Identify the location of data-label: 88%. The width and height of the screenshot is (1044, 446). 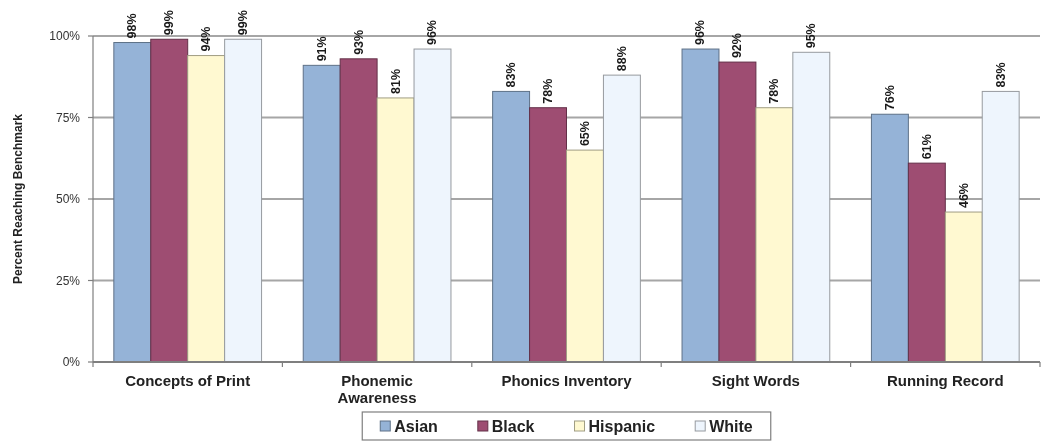
(621, 59).